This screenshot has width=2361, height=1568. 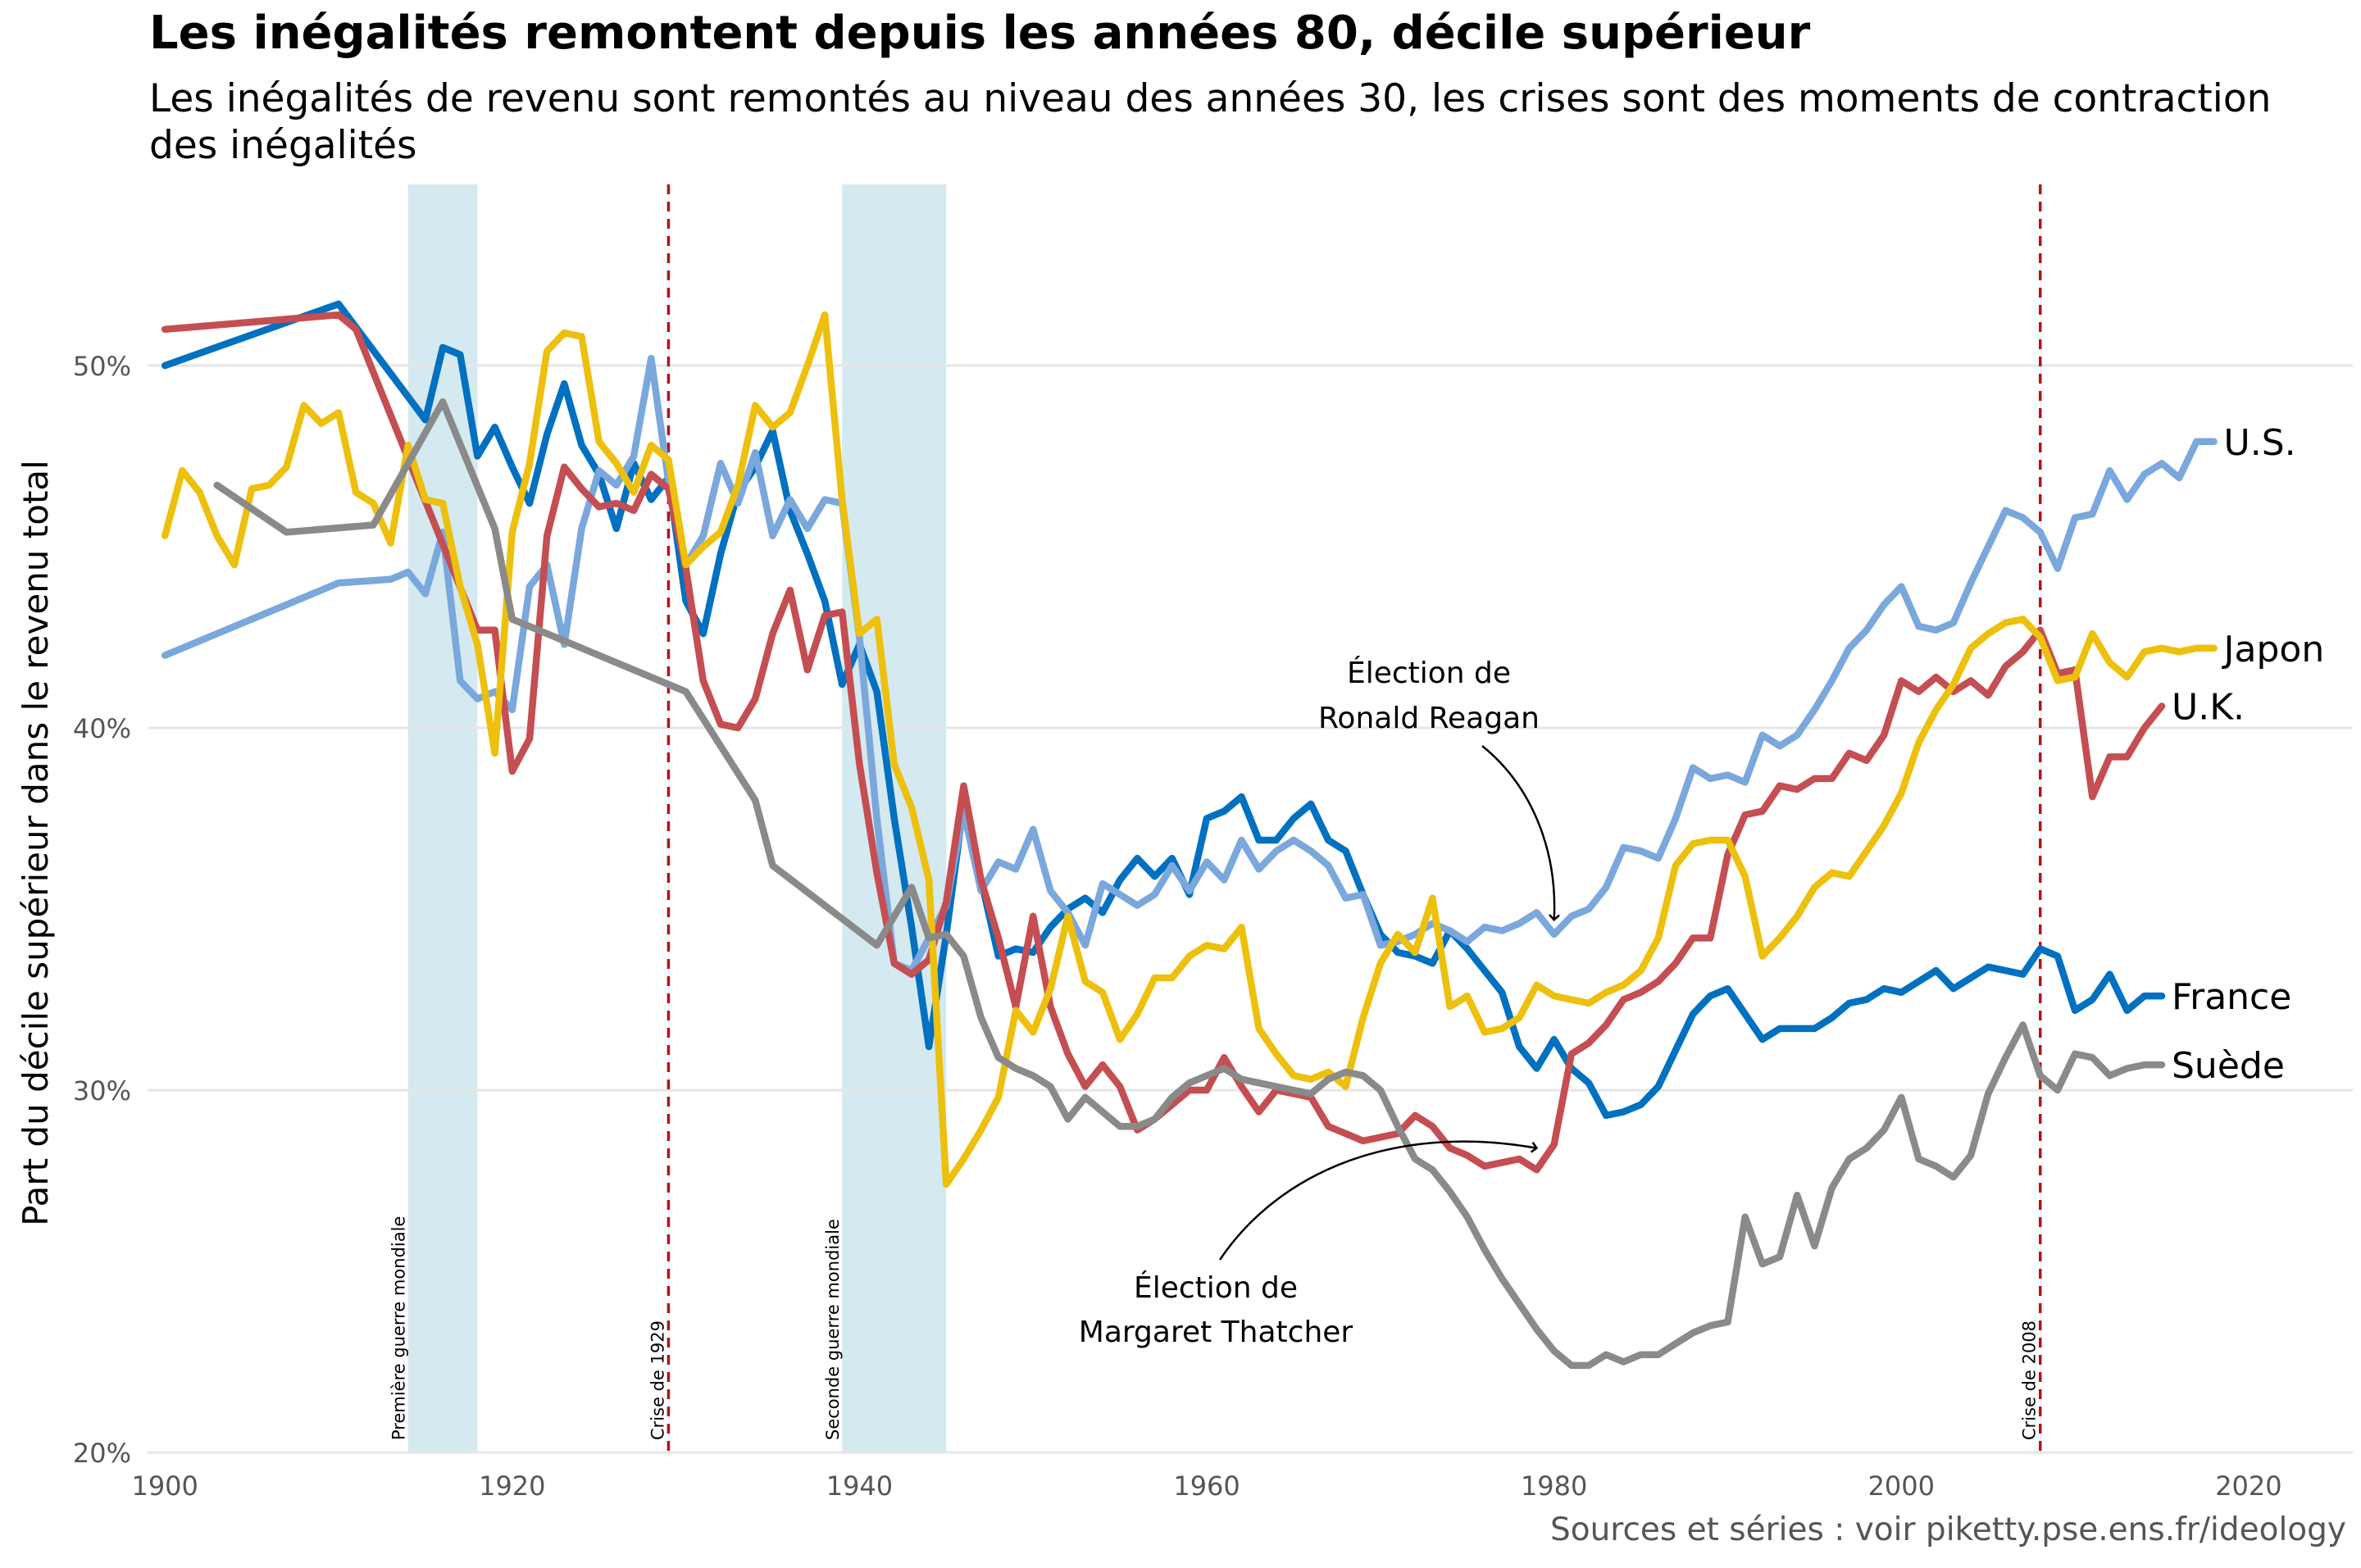 What do you see at coordinates (102, 1091) in the screenshot?
I see `y-tick-label: 30%` at bounding box center [102, 1091].